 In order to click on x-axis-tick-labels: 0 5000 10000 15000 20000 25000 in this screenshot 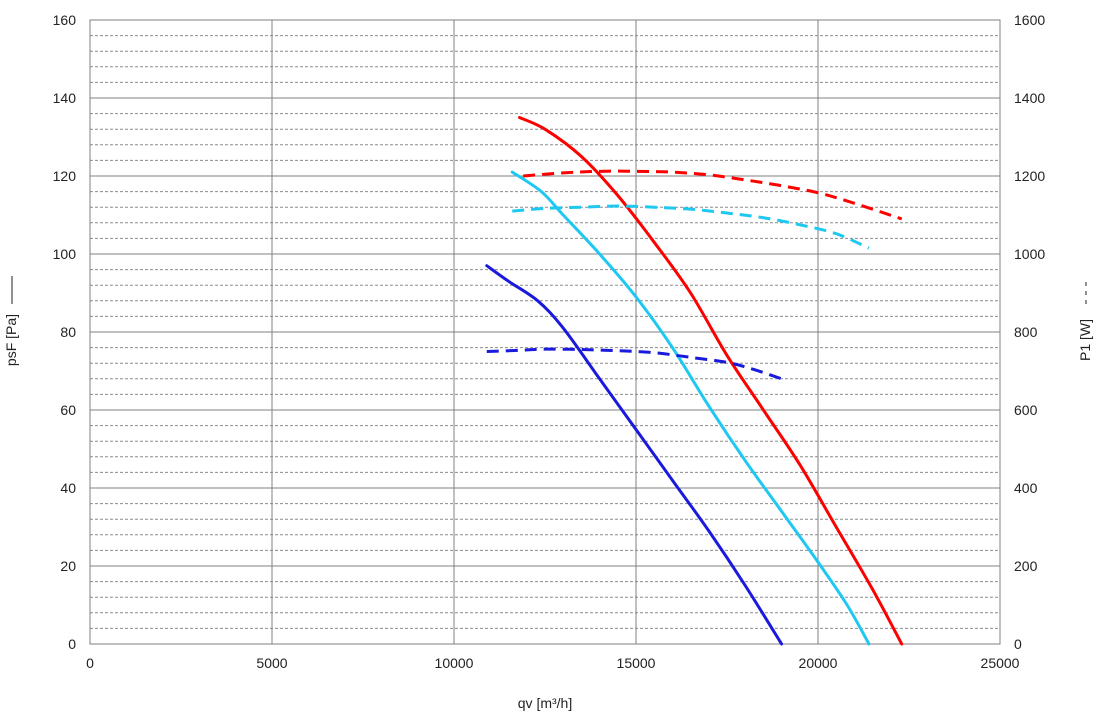, I will do `click(553, 663)`.